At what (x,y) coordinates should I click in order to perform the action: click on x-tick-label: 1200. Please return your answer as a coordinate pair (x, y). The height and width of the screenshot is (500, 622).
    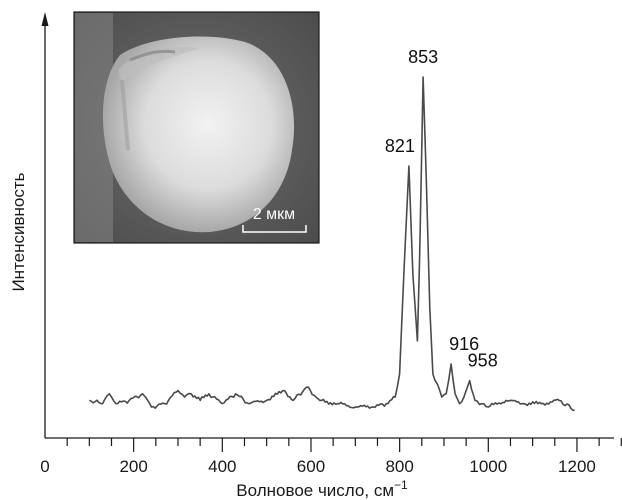
    Looking at the image, I should click on (577, 466).